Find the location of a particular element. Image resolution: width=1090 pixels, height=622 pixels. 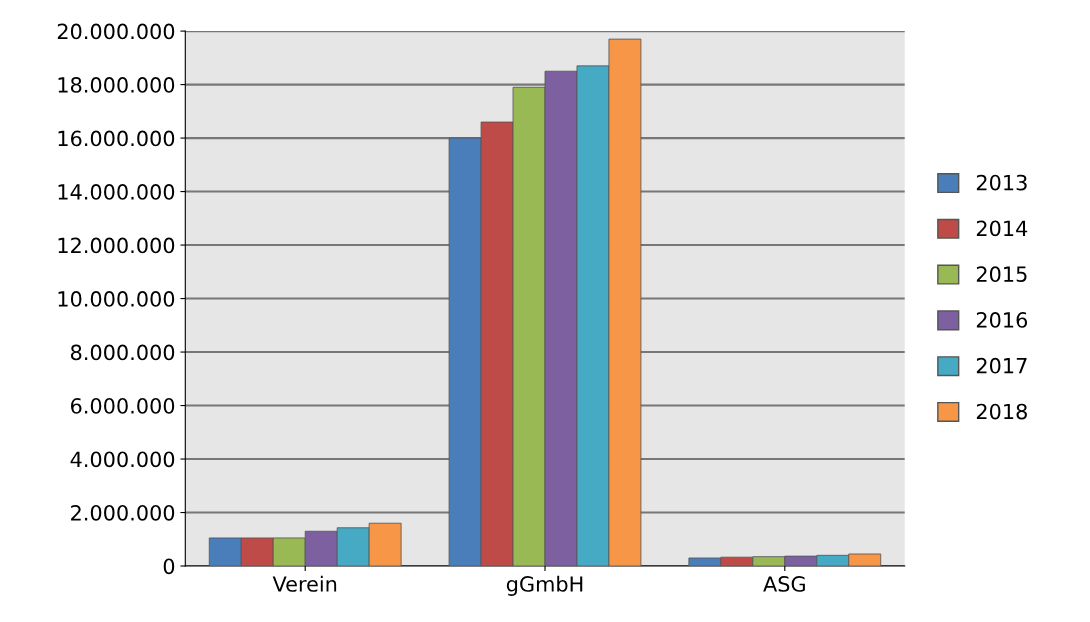

y-tick-label: 10.000.000 is located at coordinates (116, 299).